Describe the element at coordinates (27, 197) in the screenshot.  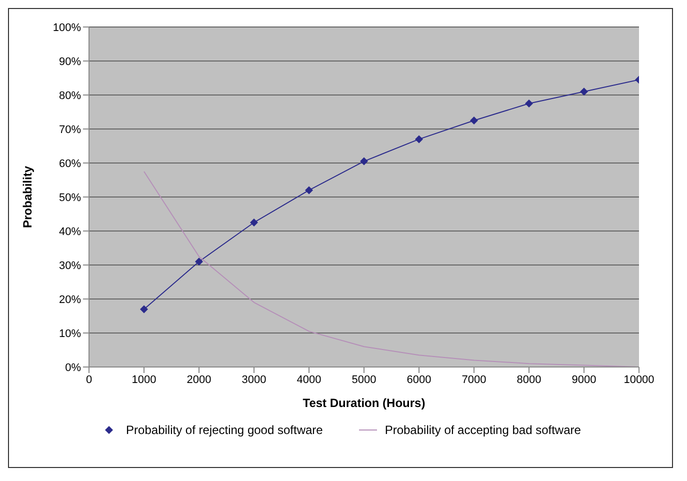
I see `y-axis-title: Probability` at that location.